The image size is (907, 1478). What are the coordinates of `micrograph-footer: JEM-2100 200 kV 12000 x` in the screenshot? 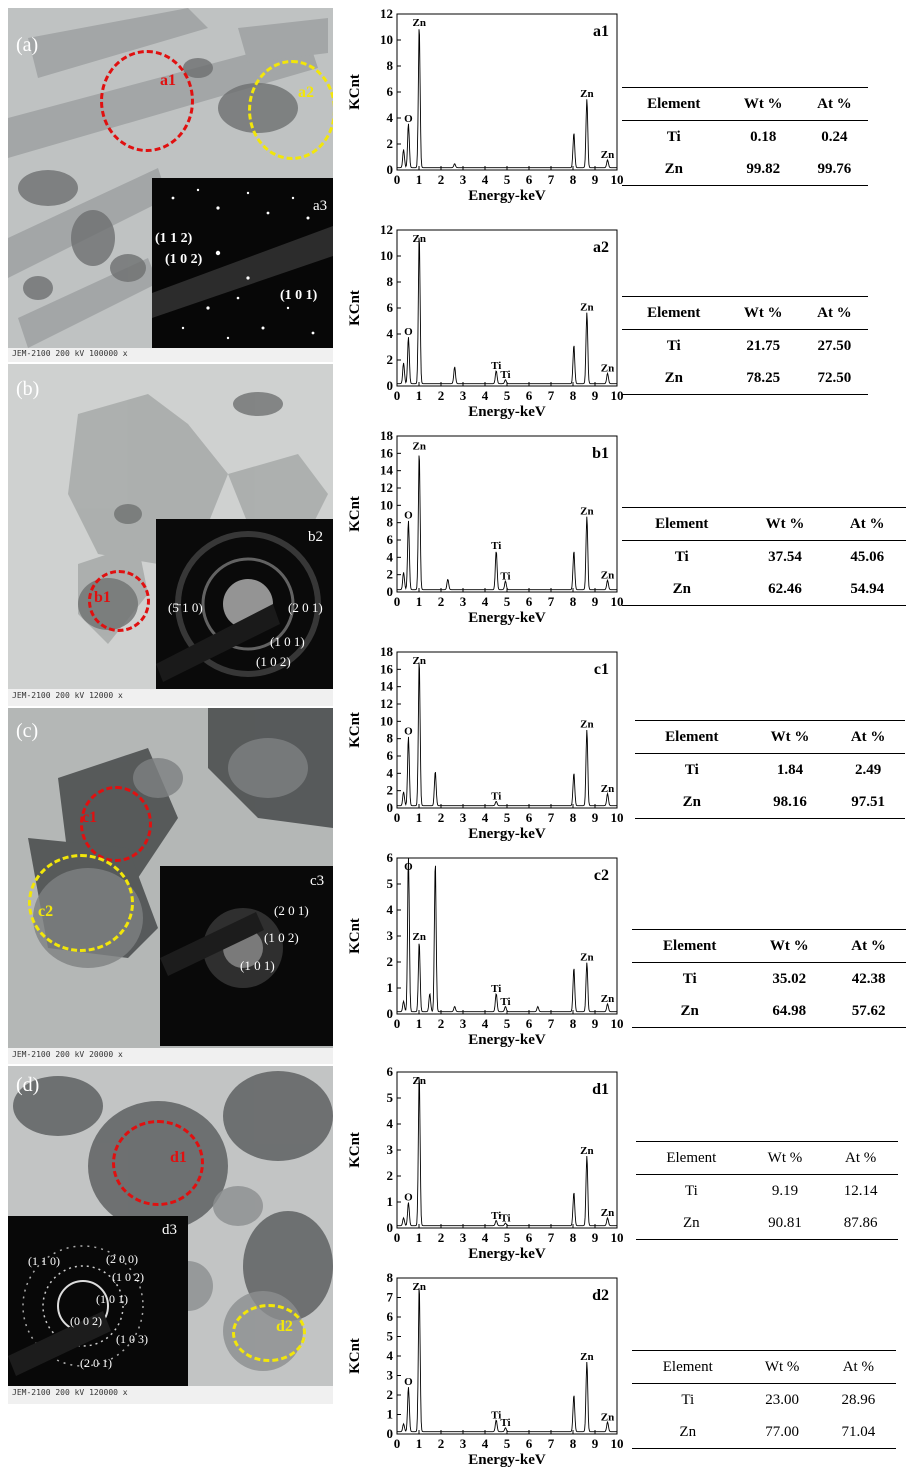 It's located at (67, 695).